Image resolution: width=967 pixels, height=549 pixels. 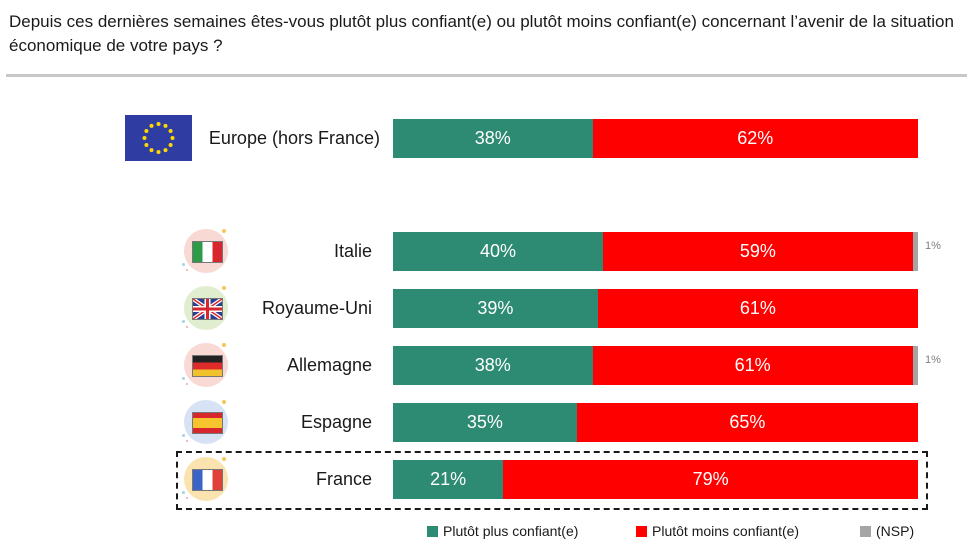 I want to click on legend-label-plus: Plutôt plus confiant(e), so click(x=511, y=531).